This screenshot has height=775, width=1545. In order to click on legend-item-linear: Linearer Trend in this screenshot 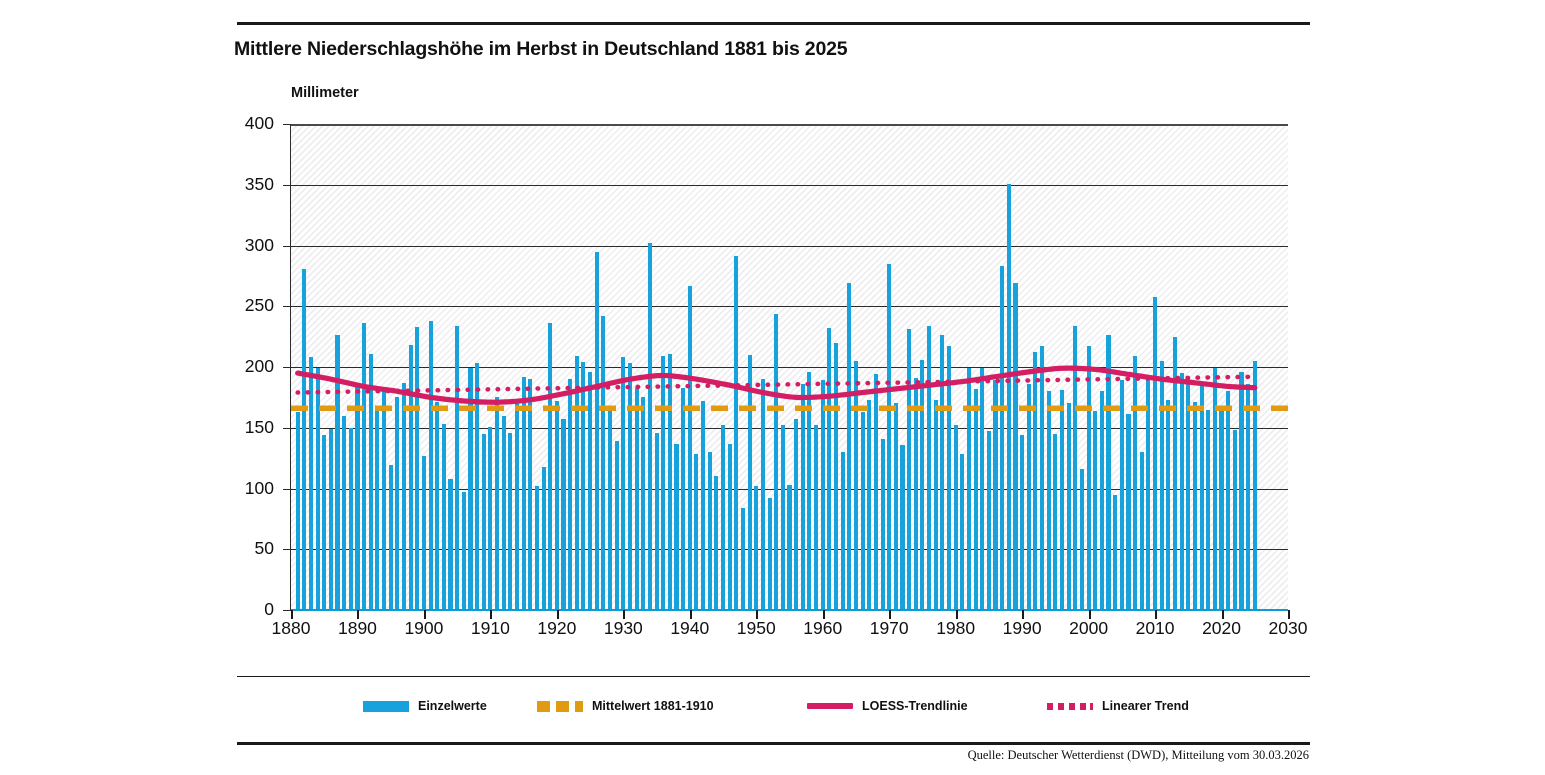, I will do `click(1118, 706)`.